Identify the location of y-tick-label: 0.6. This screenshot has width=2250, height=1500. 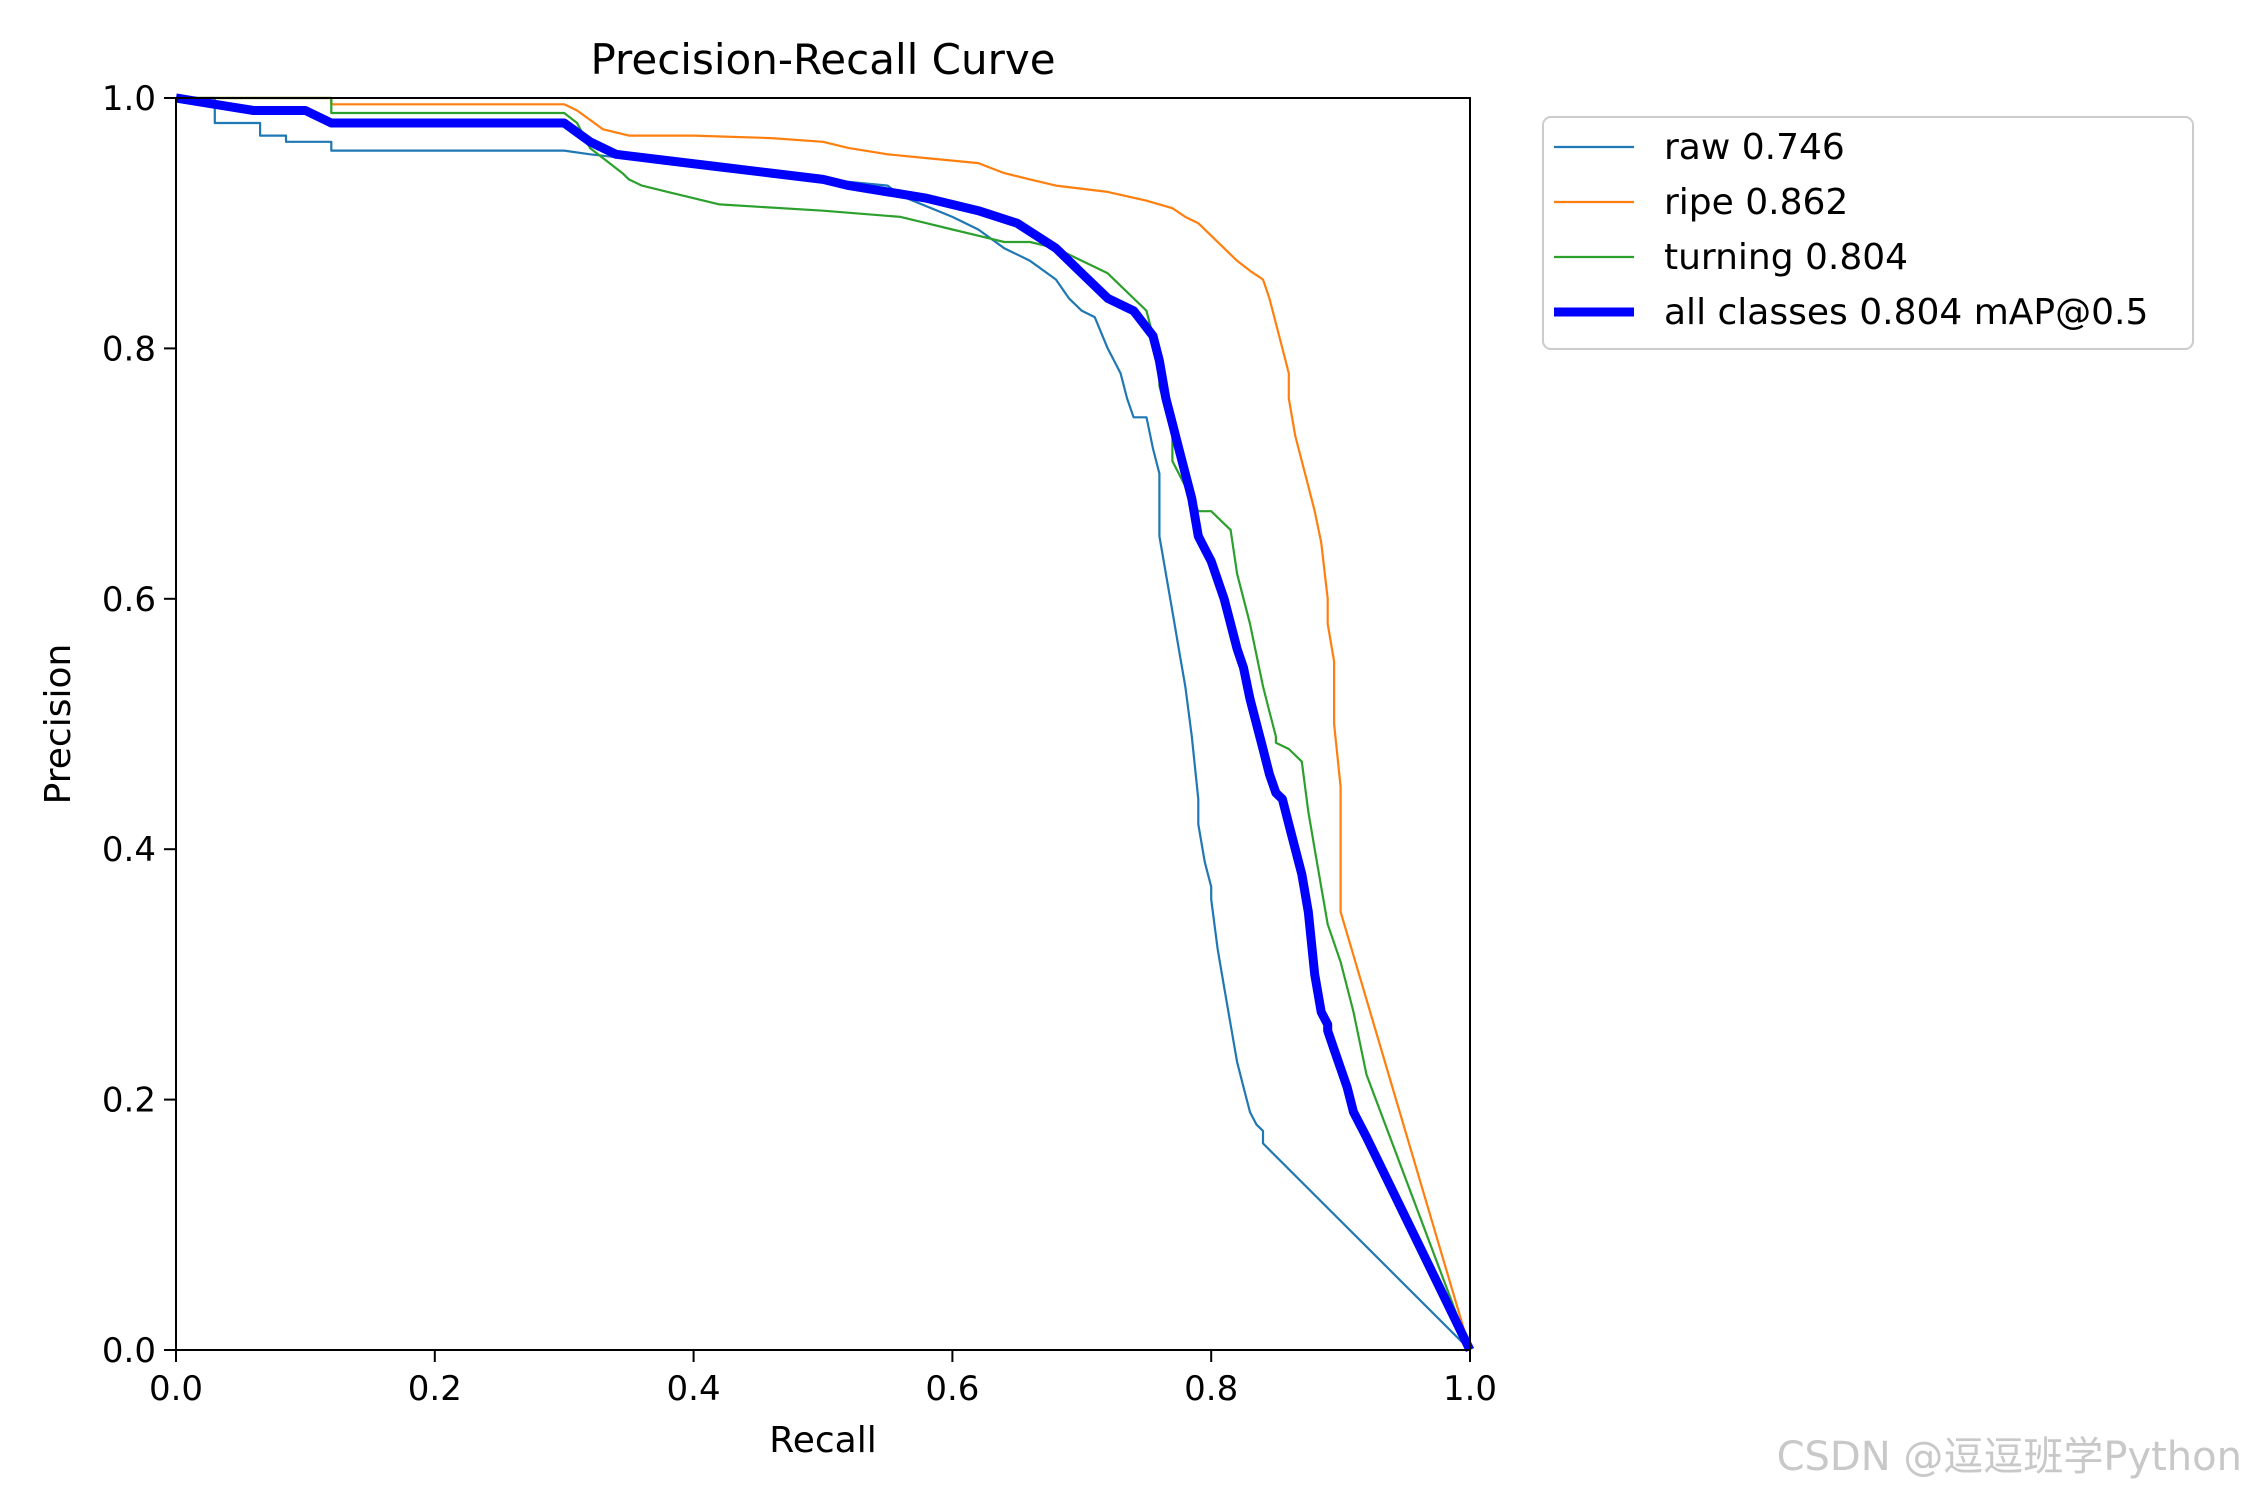
(129, 600).